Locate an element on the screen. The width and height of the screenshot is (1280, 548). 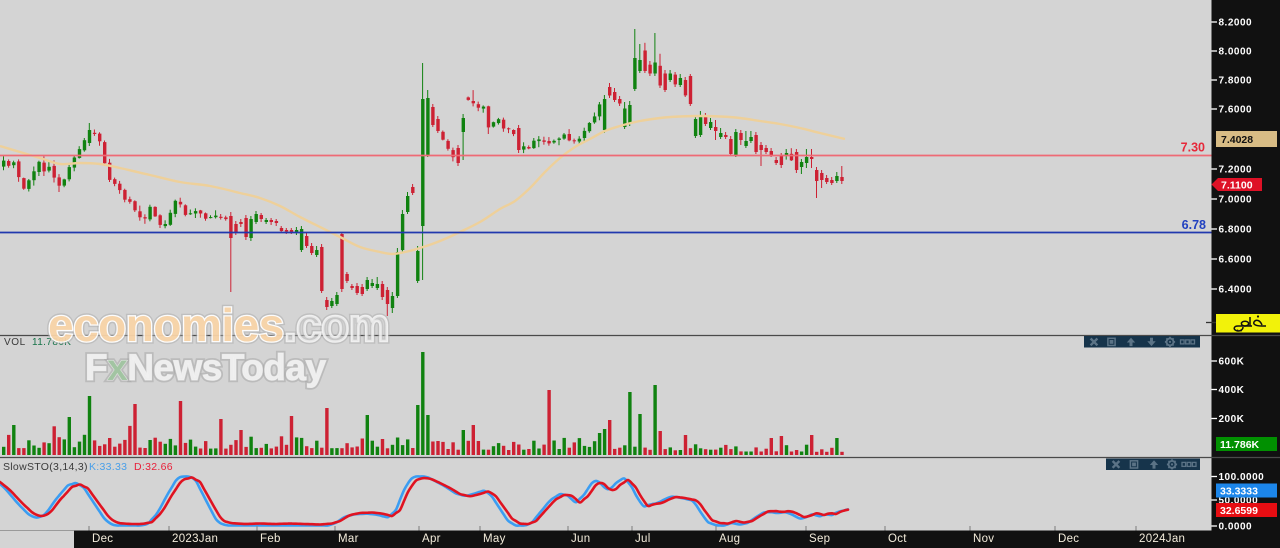
svg-text: 7.30 is located at coordinates (1193, 148).